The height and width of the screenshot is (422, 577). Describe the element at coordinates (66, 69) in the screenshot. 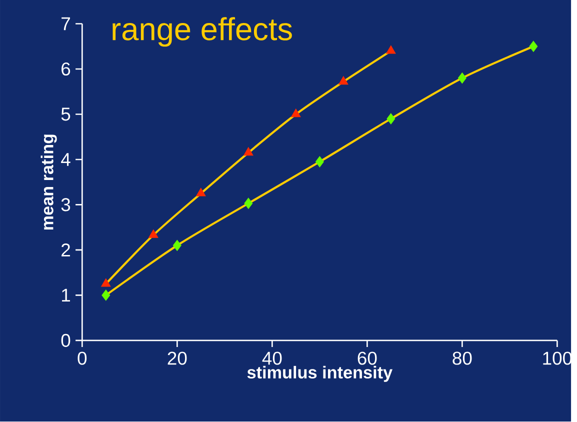

I see `y-tick-label: 6` at that location.